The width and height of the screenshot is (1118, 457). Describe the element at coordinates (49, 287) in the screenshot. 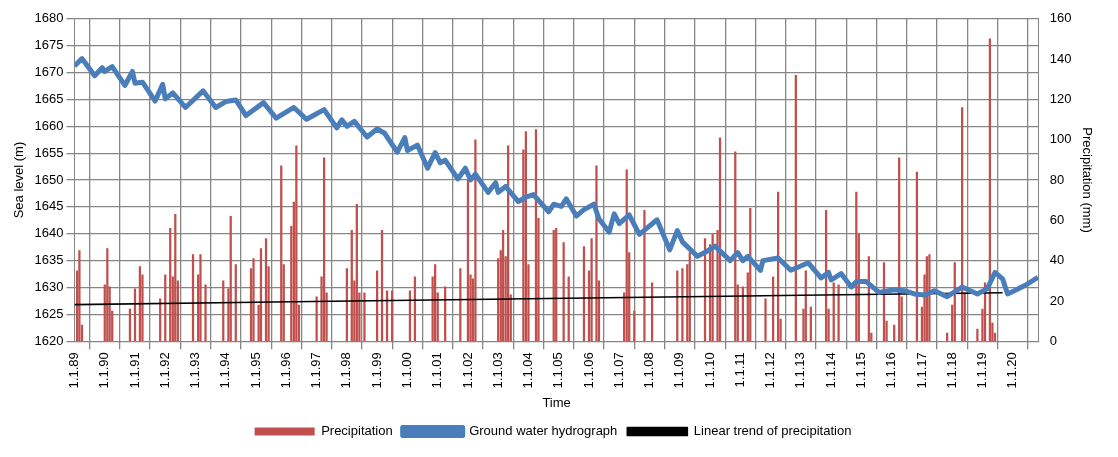

I see `y-tick-label: 1630` at that location.